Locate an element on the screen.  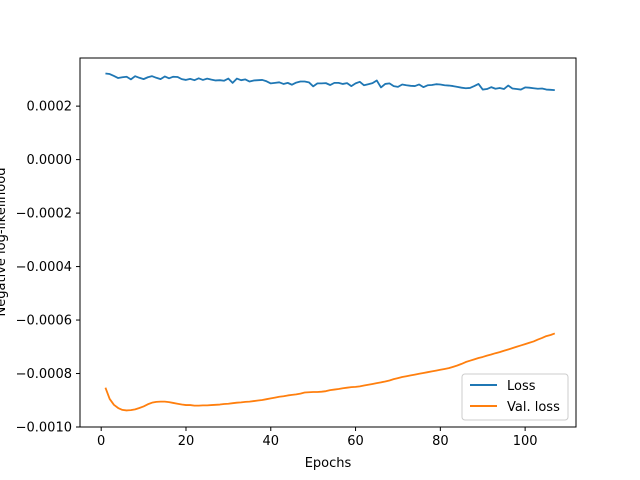
y-tick-label: −0.0010 is located at coordinates (44, 428).